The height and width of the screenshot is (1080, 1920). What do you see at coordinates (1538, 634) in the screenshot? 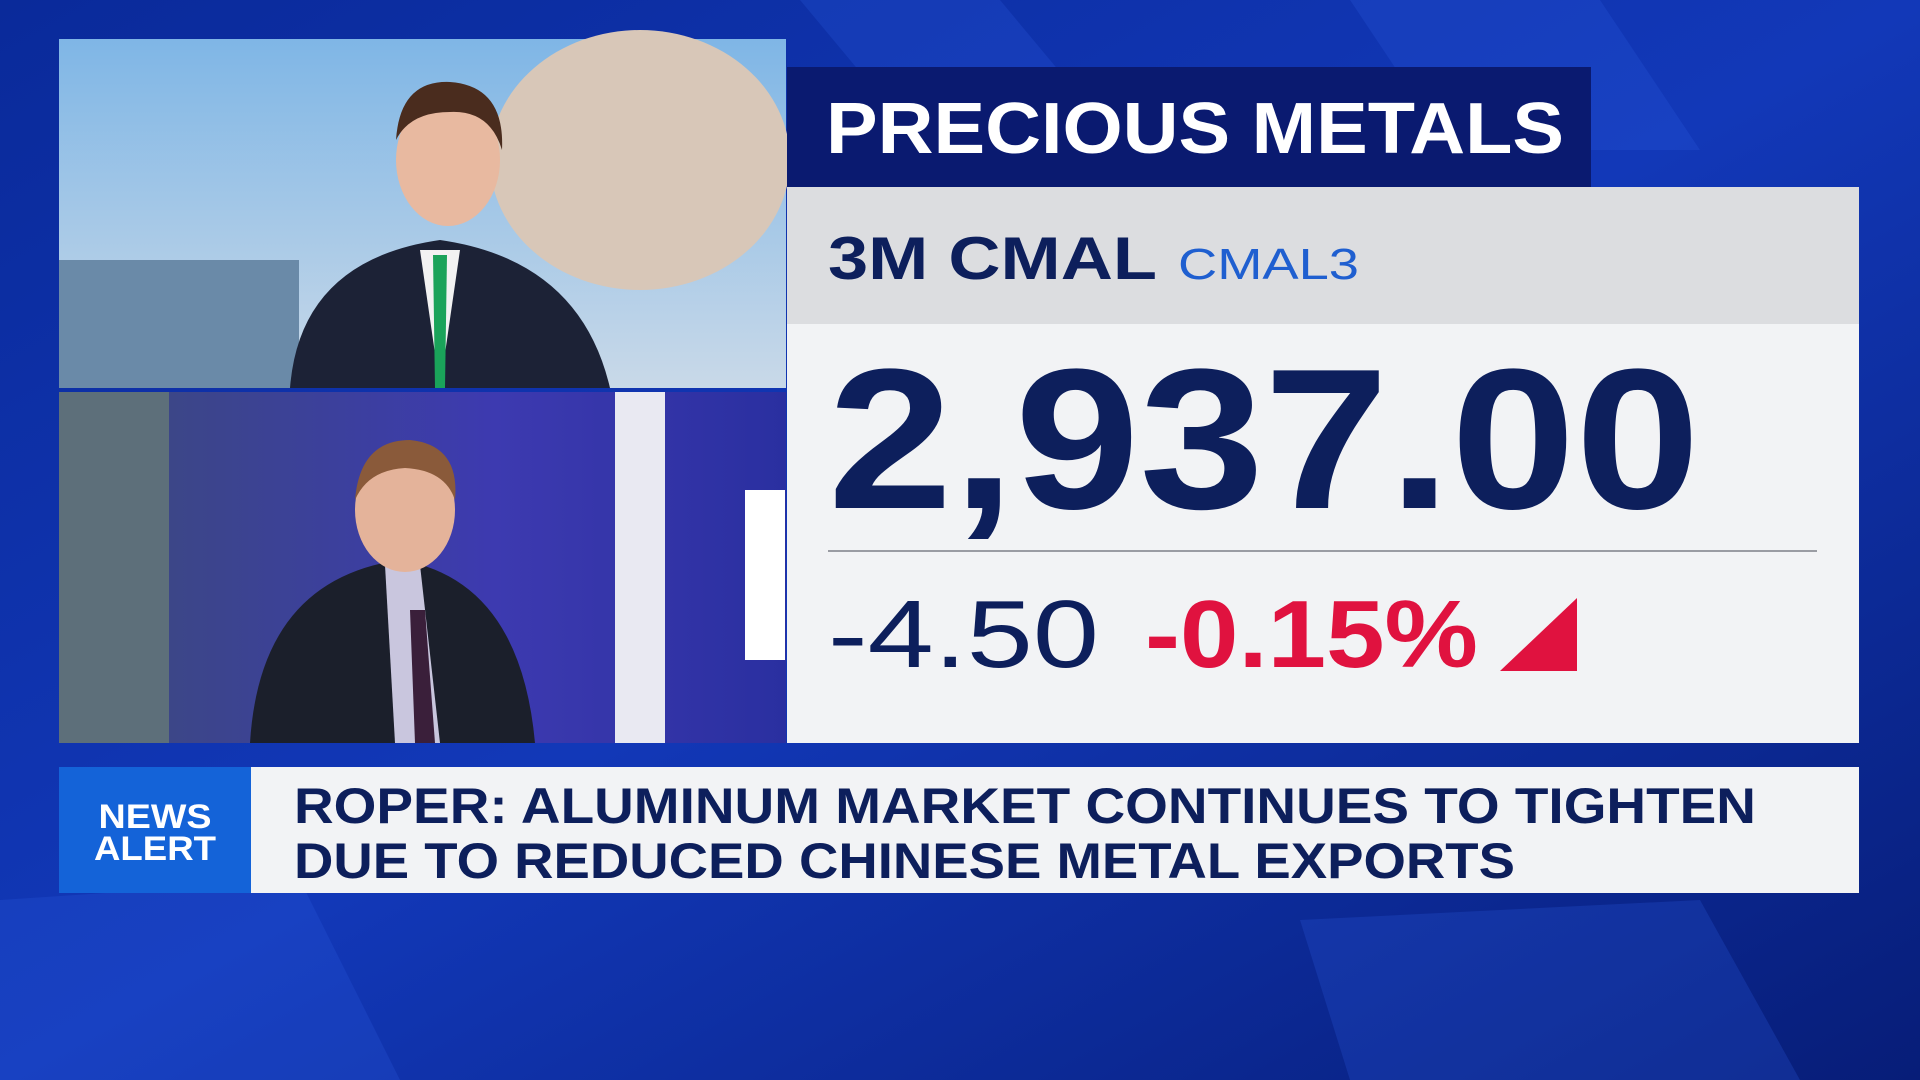
I see `change-indicator` at bounding box center [1538, 634].